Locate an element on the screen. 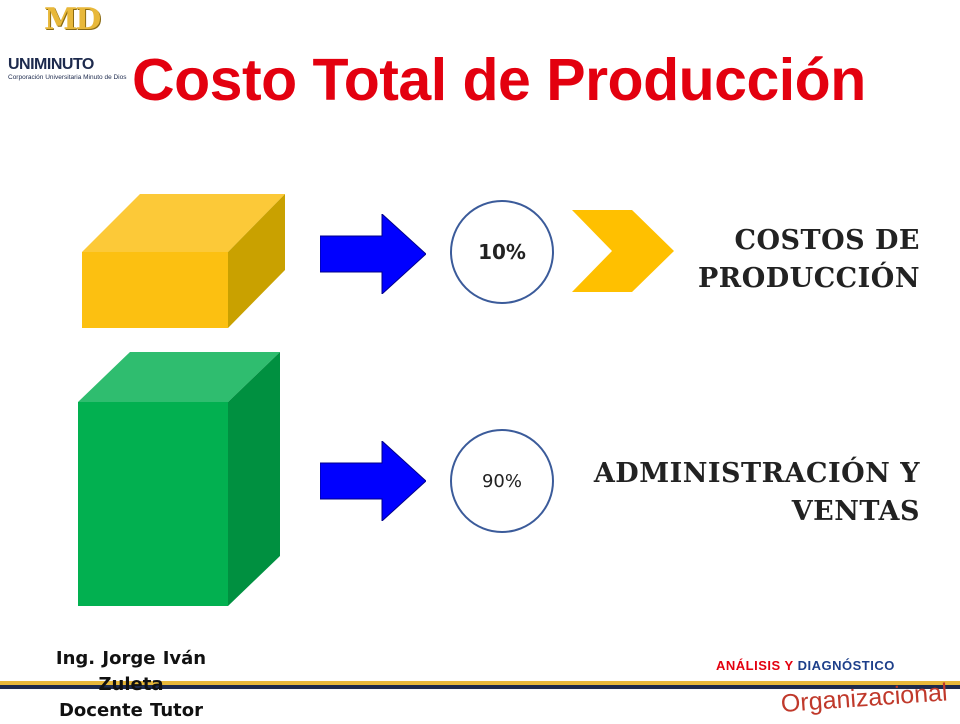 The width and height of the screenshot is (960, 724). logo-subtitle: Corporación Universitaria Minuto de Dios is located at coordinates (67, 77).